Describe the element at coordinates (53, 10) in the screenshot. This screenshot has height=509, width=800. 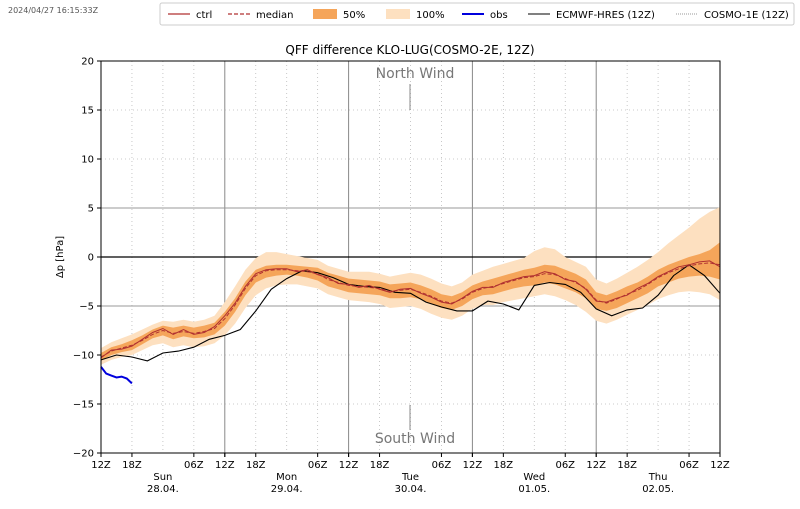
I see `timestamp: 2024/04/27 16:15:33Z` at that location.